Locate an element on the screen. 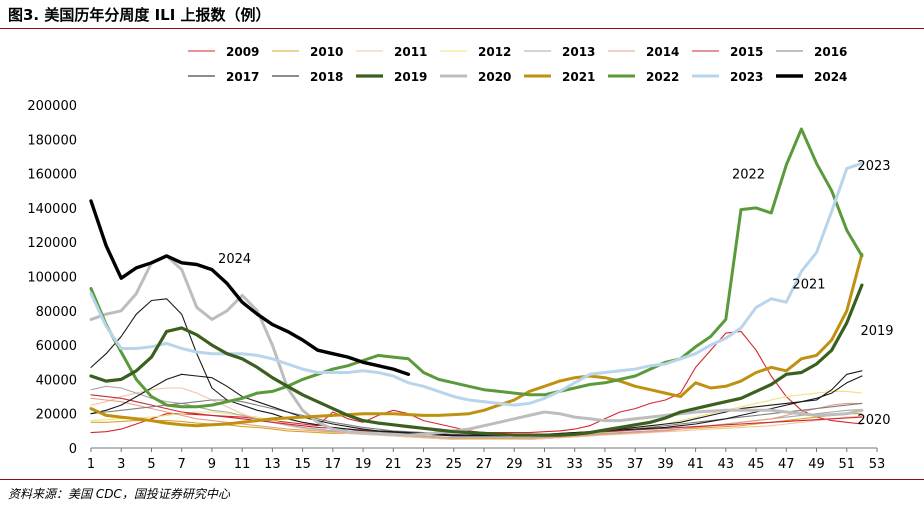  legend-label-2024: 2024 is located at coordinates (830, 77).